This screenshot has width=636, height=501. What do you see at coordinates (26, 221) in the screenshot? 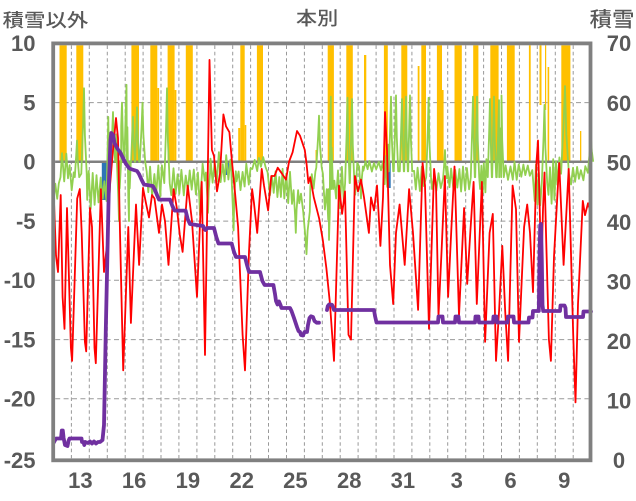
I see `svg-text: -5` at bounding box center [26, 221].